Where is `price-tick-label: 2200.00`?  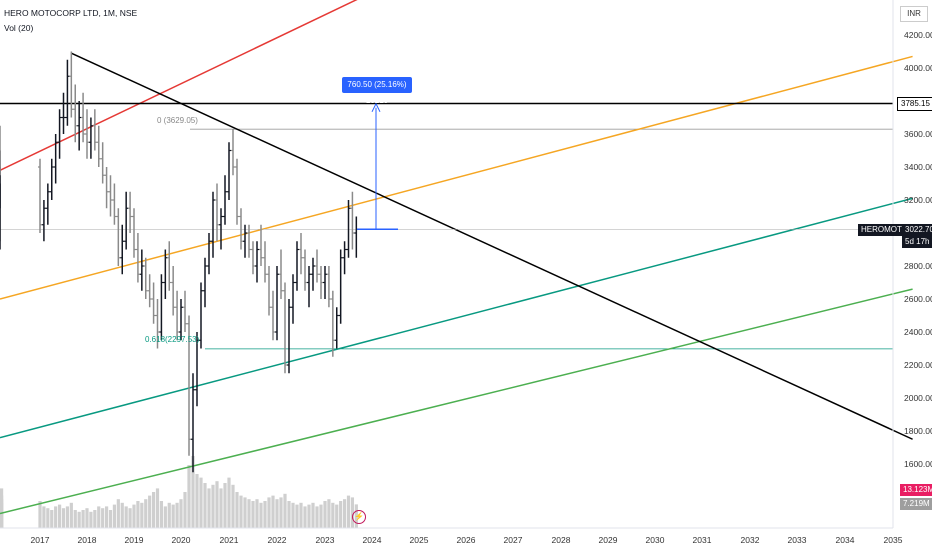
price-tick-label: 2200.00 is located at coordinates (918, 365).